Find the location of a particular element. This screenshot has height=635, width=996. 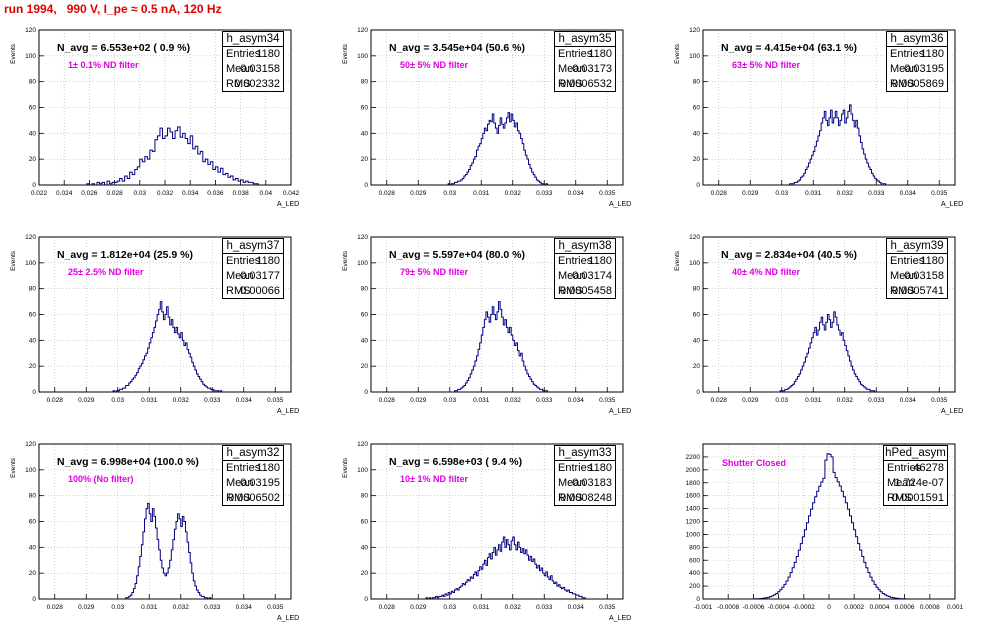

filter-label: 10± 1% ND filter is located at coordinates (434, 479).